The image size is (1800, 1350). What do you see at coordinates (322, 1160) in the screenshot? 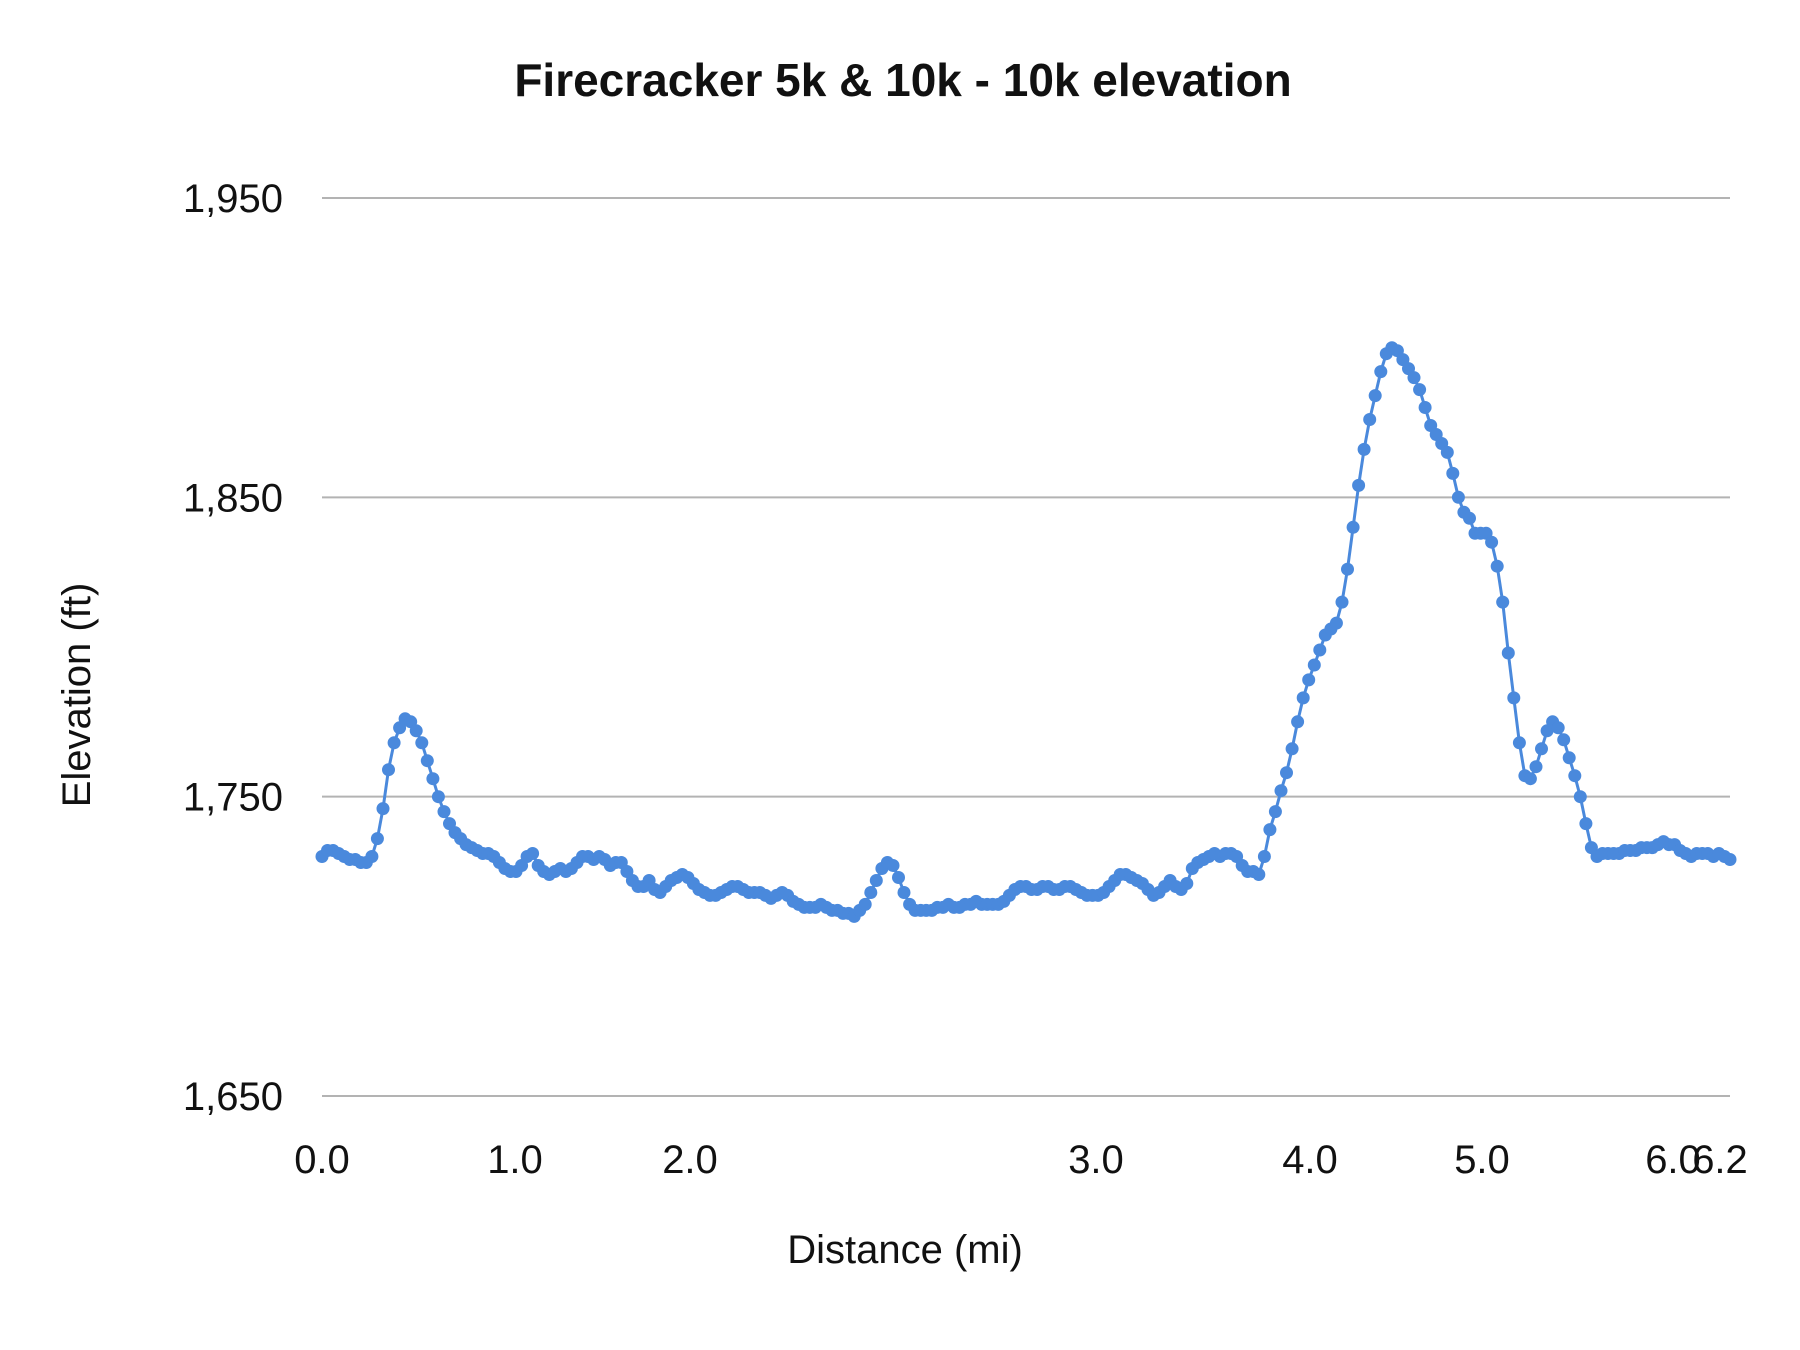
I see `x-tick-label: 0.0` at bounding box center [322, 1160].